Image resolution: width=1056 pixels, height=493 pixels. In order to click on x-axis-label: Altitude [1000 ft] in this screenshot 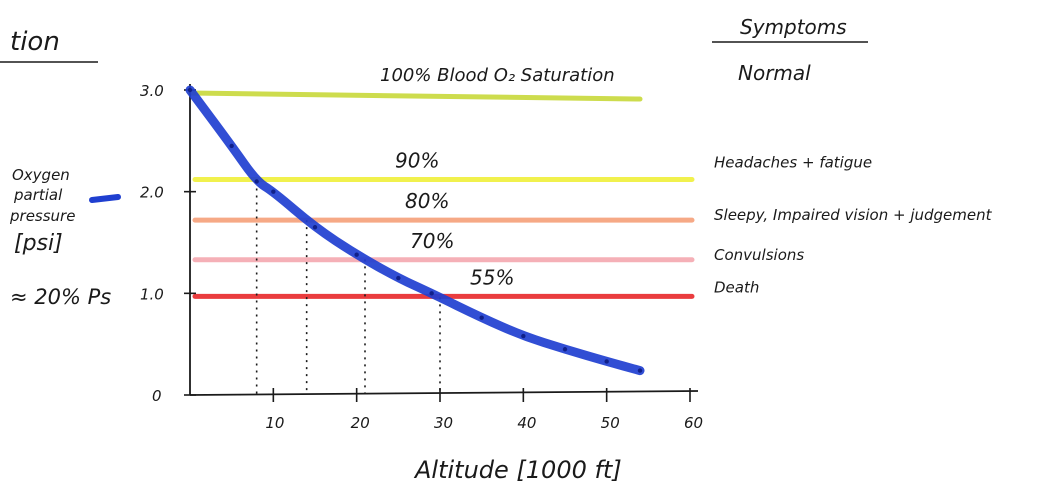, I will do `click(517, 470)`.